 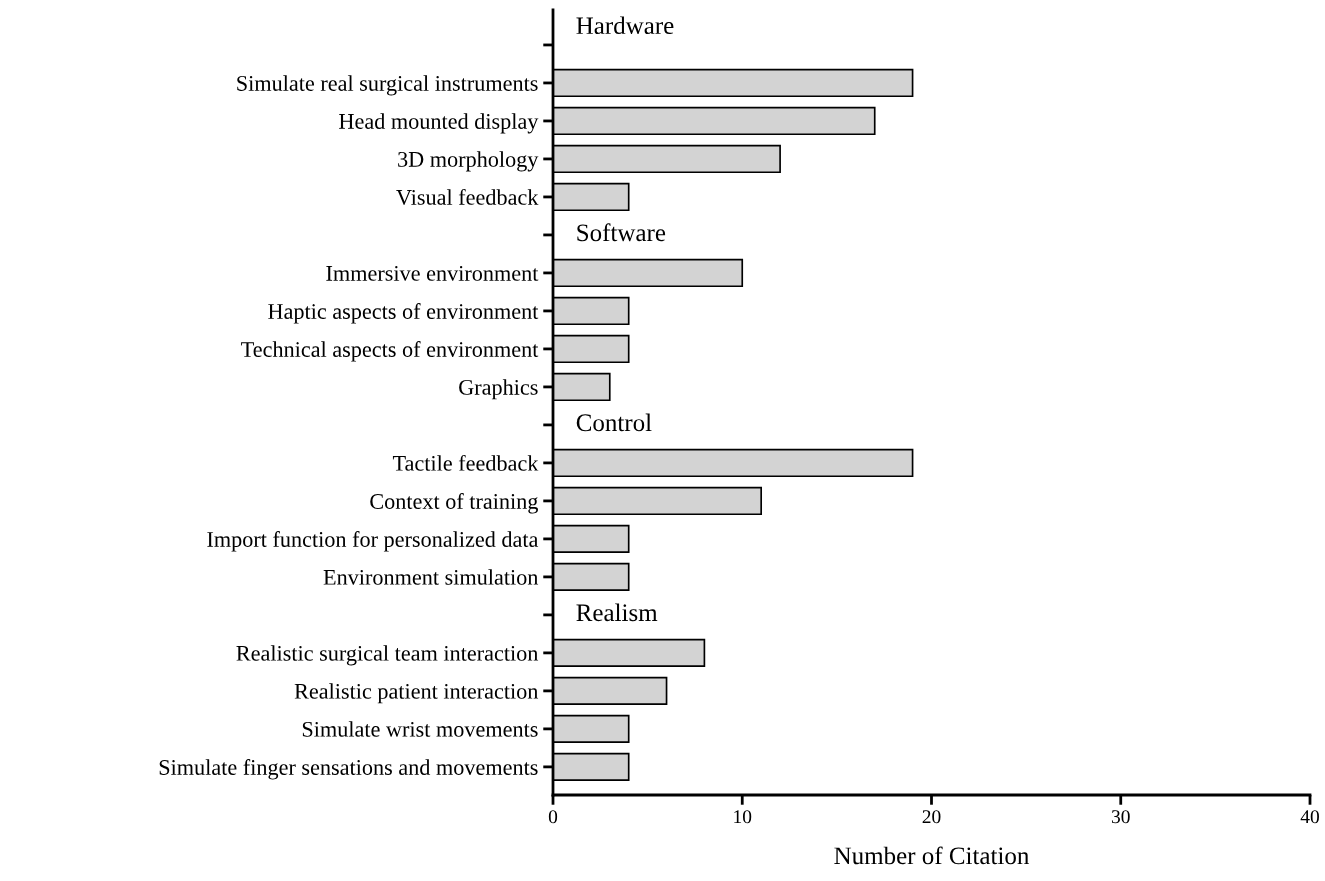 What do you see at coordinates (553, 817) in the screenshot?
I see `x-tick-label: 0` at bounding box center [553, 817].